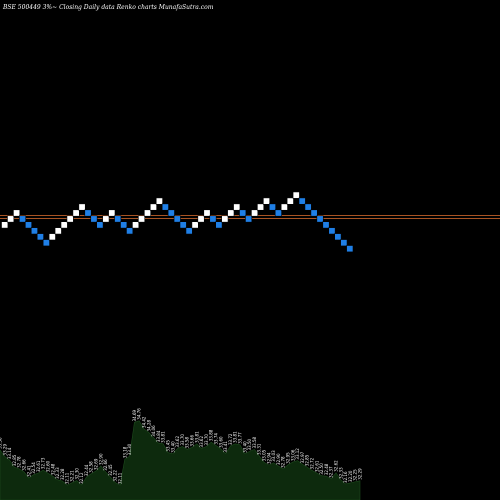  What do you see at coordinates (225, 447) in the screenshot?
I see `volume-label: 33.41` at bounding box center [225, 447].